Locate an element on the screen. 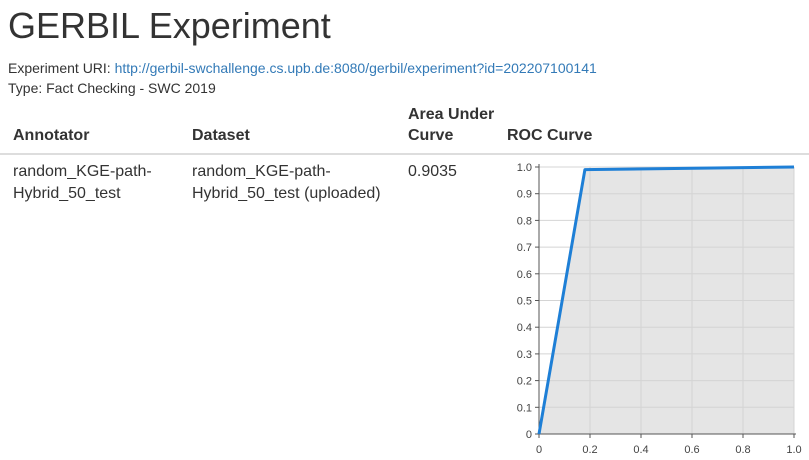 The width and height of the screenshot is (809, 460). y-tick-label: 0.8 is located at coordinates (524, 221).